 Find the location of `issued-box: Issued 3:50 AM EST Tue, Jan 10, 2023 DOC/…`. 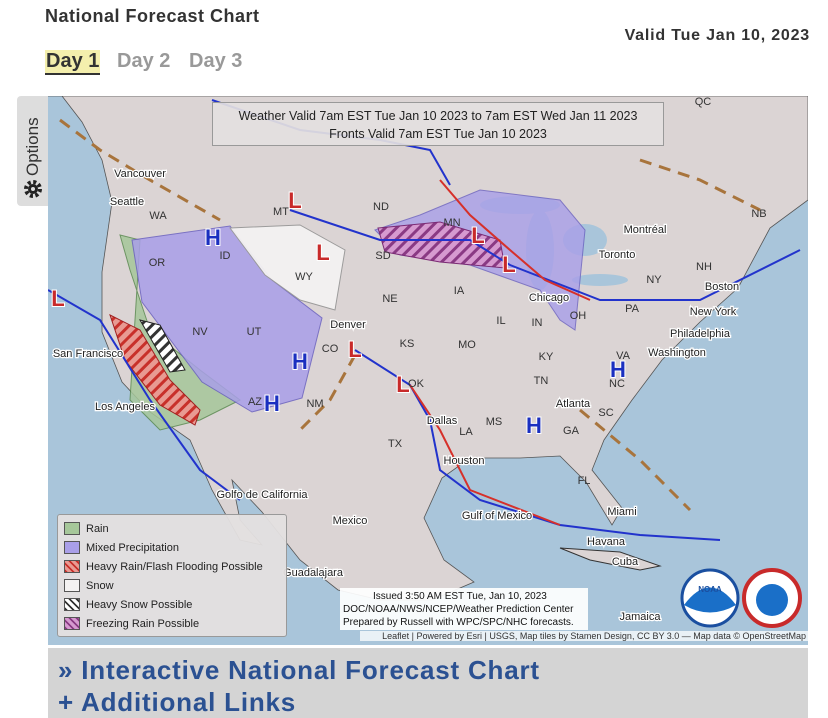

issued-box: Issued 3:50 AM EST Tue, Jan 10, 2023 DOC/… is located at coordinates (464, 609).